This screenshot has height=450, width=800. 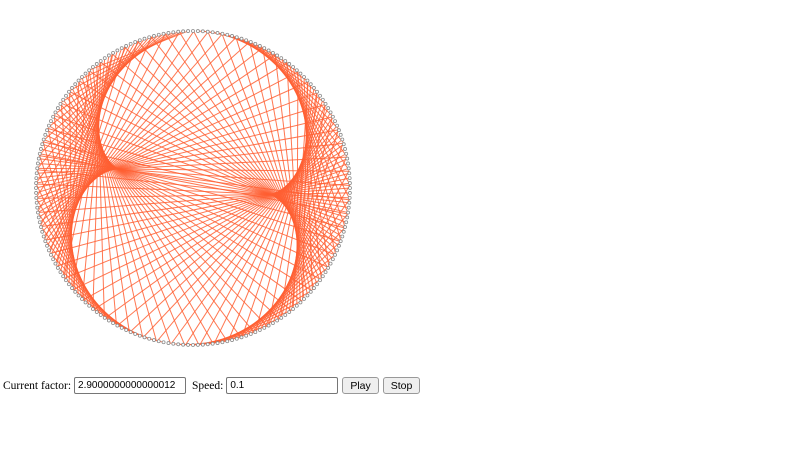 What do you see at coordinates (130, 385) in the screenshot?
I see `current-factor-input` at bounding box center [130, 385].